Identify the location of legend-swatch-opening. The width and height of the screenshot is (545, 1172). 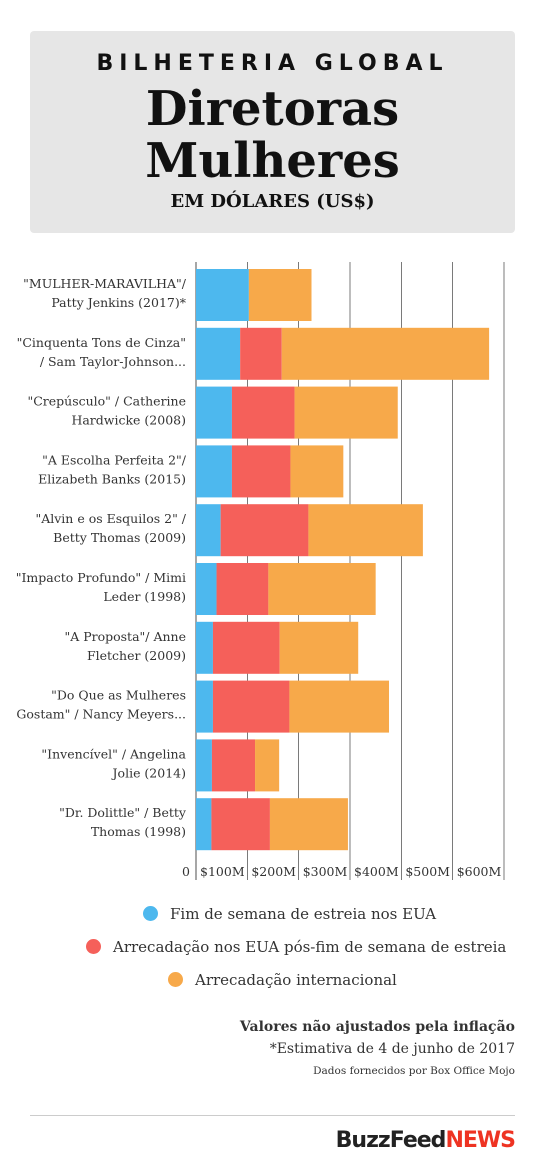
(150, 913).